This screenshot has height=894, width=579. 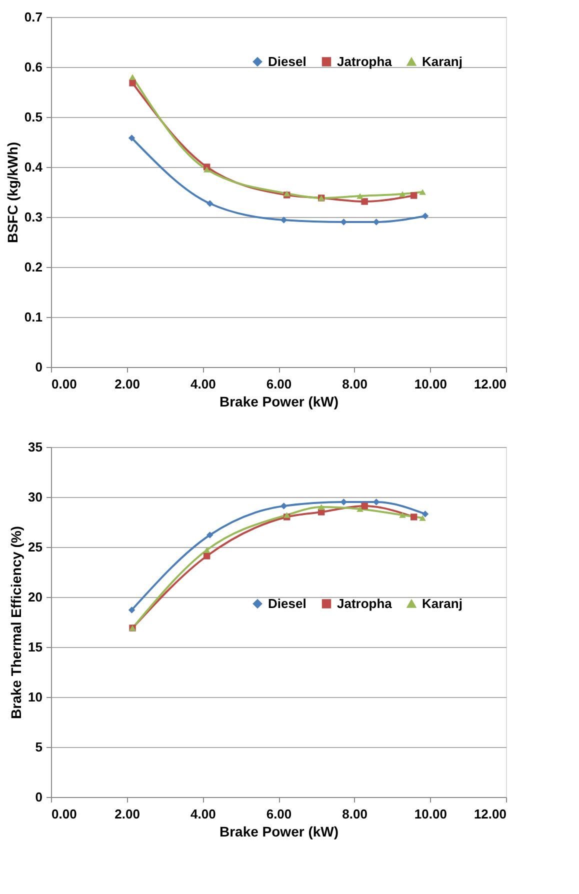 What do you see at coordinates (33, 117) in the screenshot?
I see `y-tick-label: 0.5` at bounding box center [33, 117].